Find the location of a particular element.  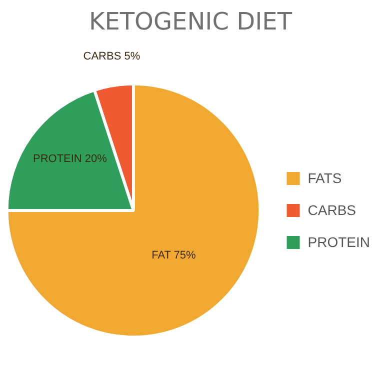

legend-label: CARBS is located at coordinates (332, 210).